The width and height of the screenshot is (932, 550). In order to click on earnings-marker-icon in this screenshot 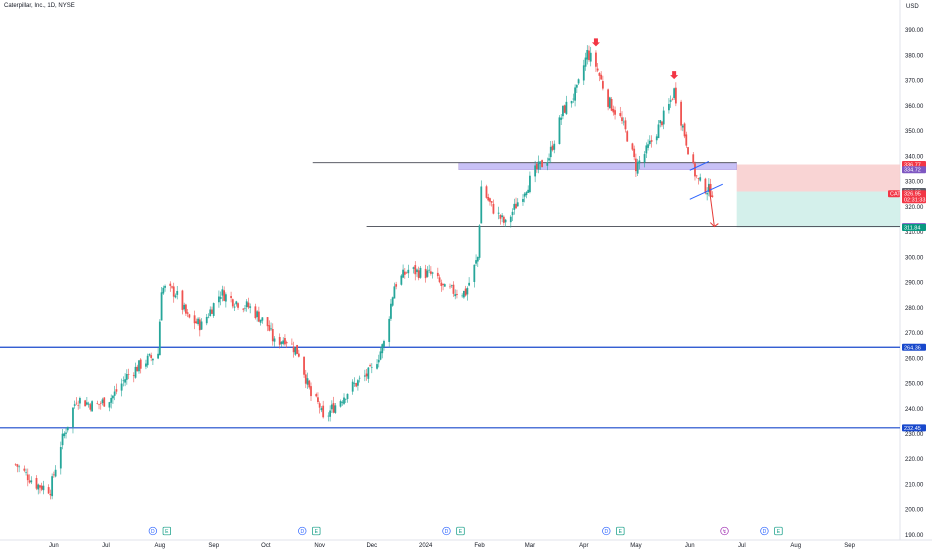, I will do `click(620, 531)`.